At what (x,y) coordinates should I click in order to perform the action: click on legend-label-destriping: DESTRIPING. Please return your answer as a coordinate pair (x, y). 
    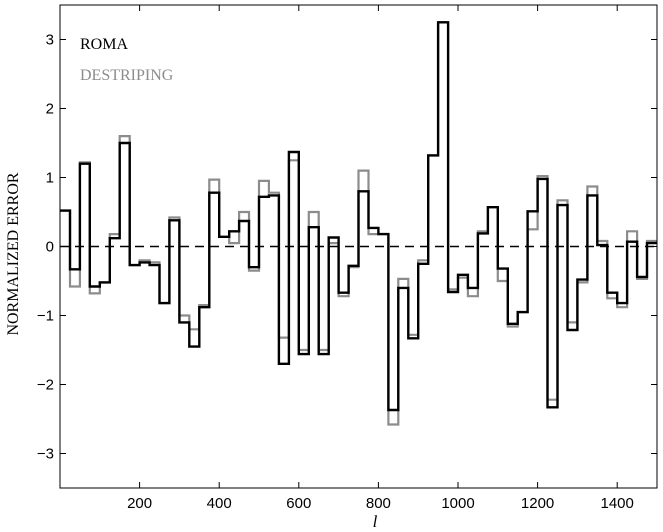
    Looking at the image, I should click on (127, 75).